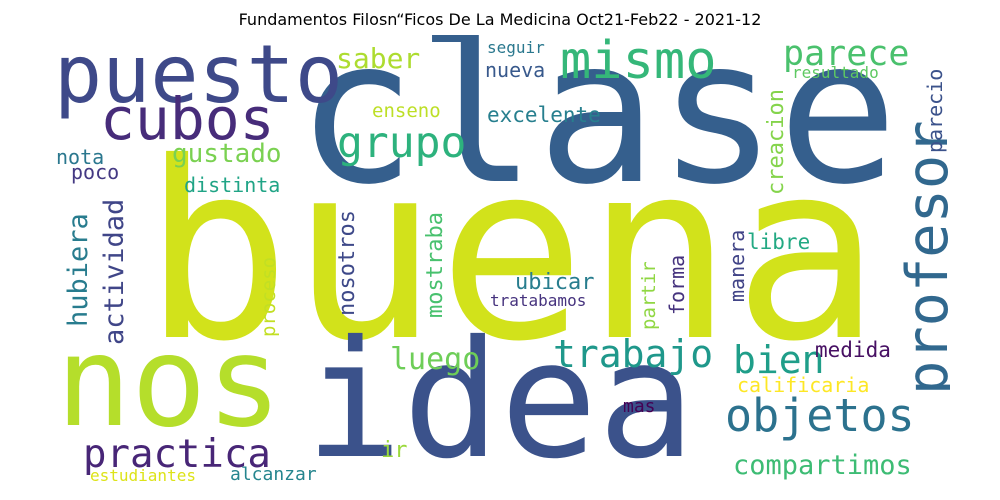 The height and width of the screenshot is (500, 1000). Describe the element at coordinates (143, 475) in the screenshot. I see `word-estudiantes: estudiantes` at that location.